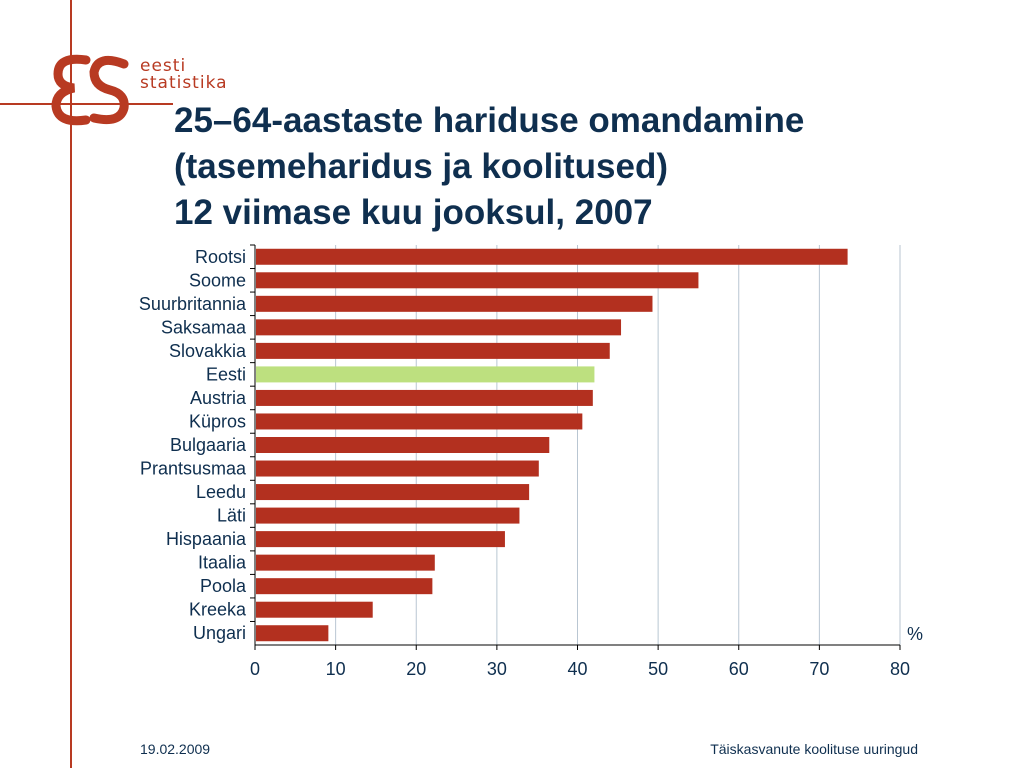 The width and height of the screenshot is (1024, 768). What do you see at coordinates (497, 669) in the screenshot?
I see `x-tick-label: 30` at bounding box center [497, 669].